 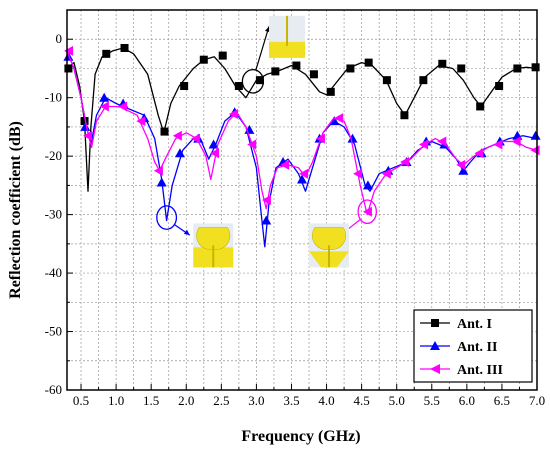 I want to click on y-tick-label: -30, so click(x=53, y=214).